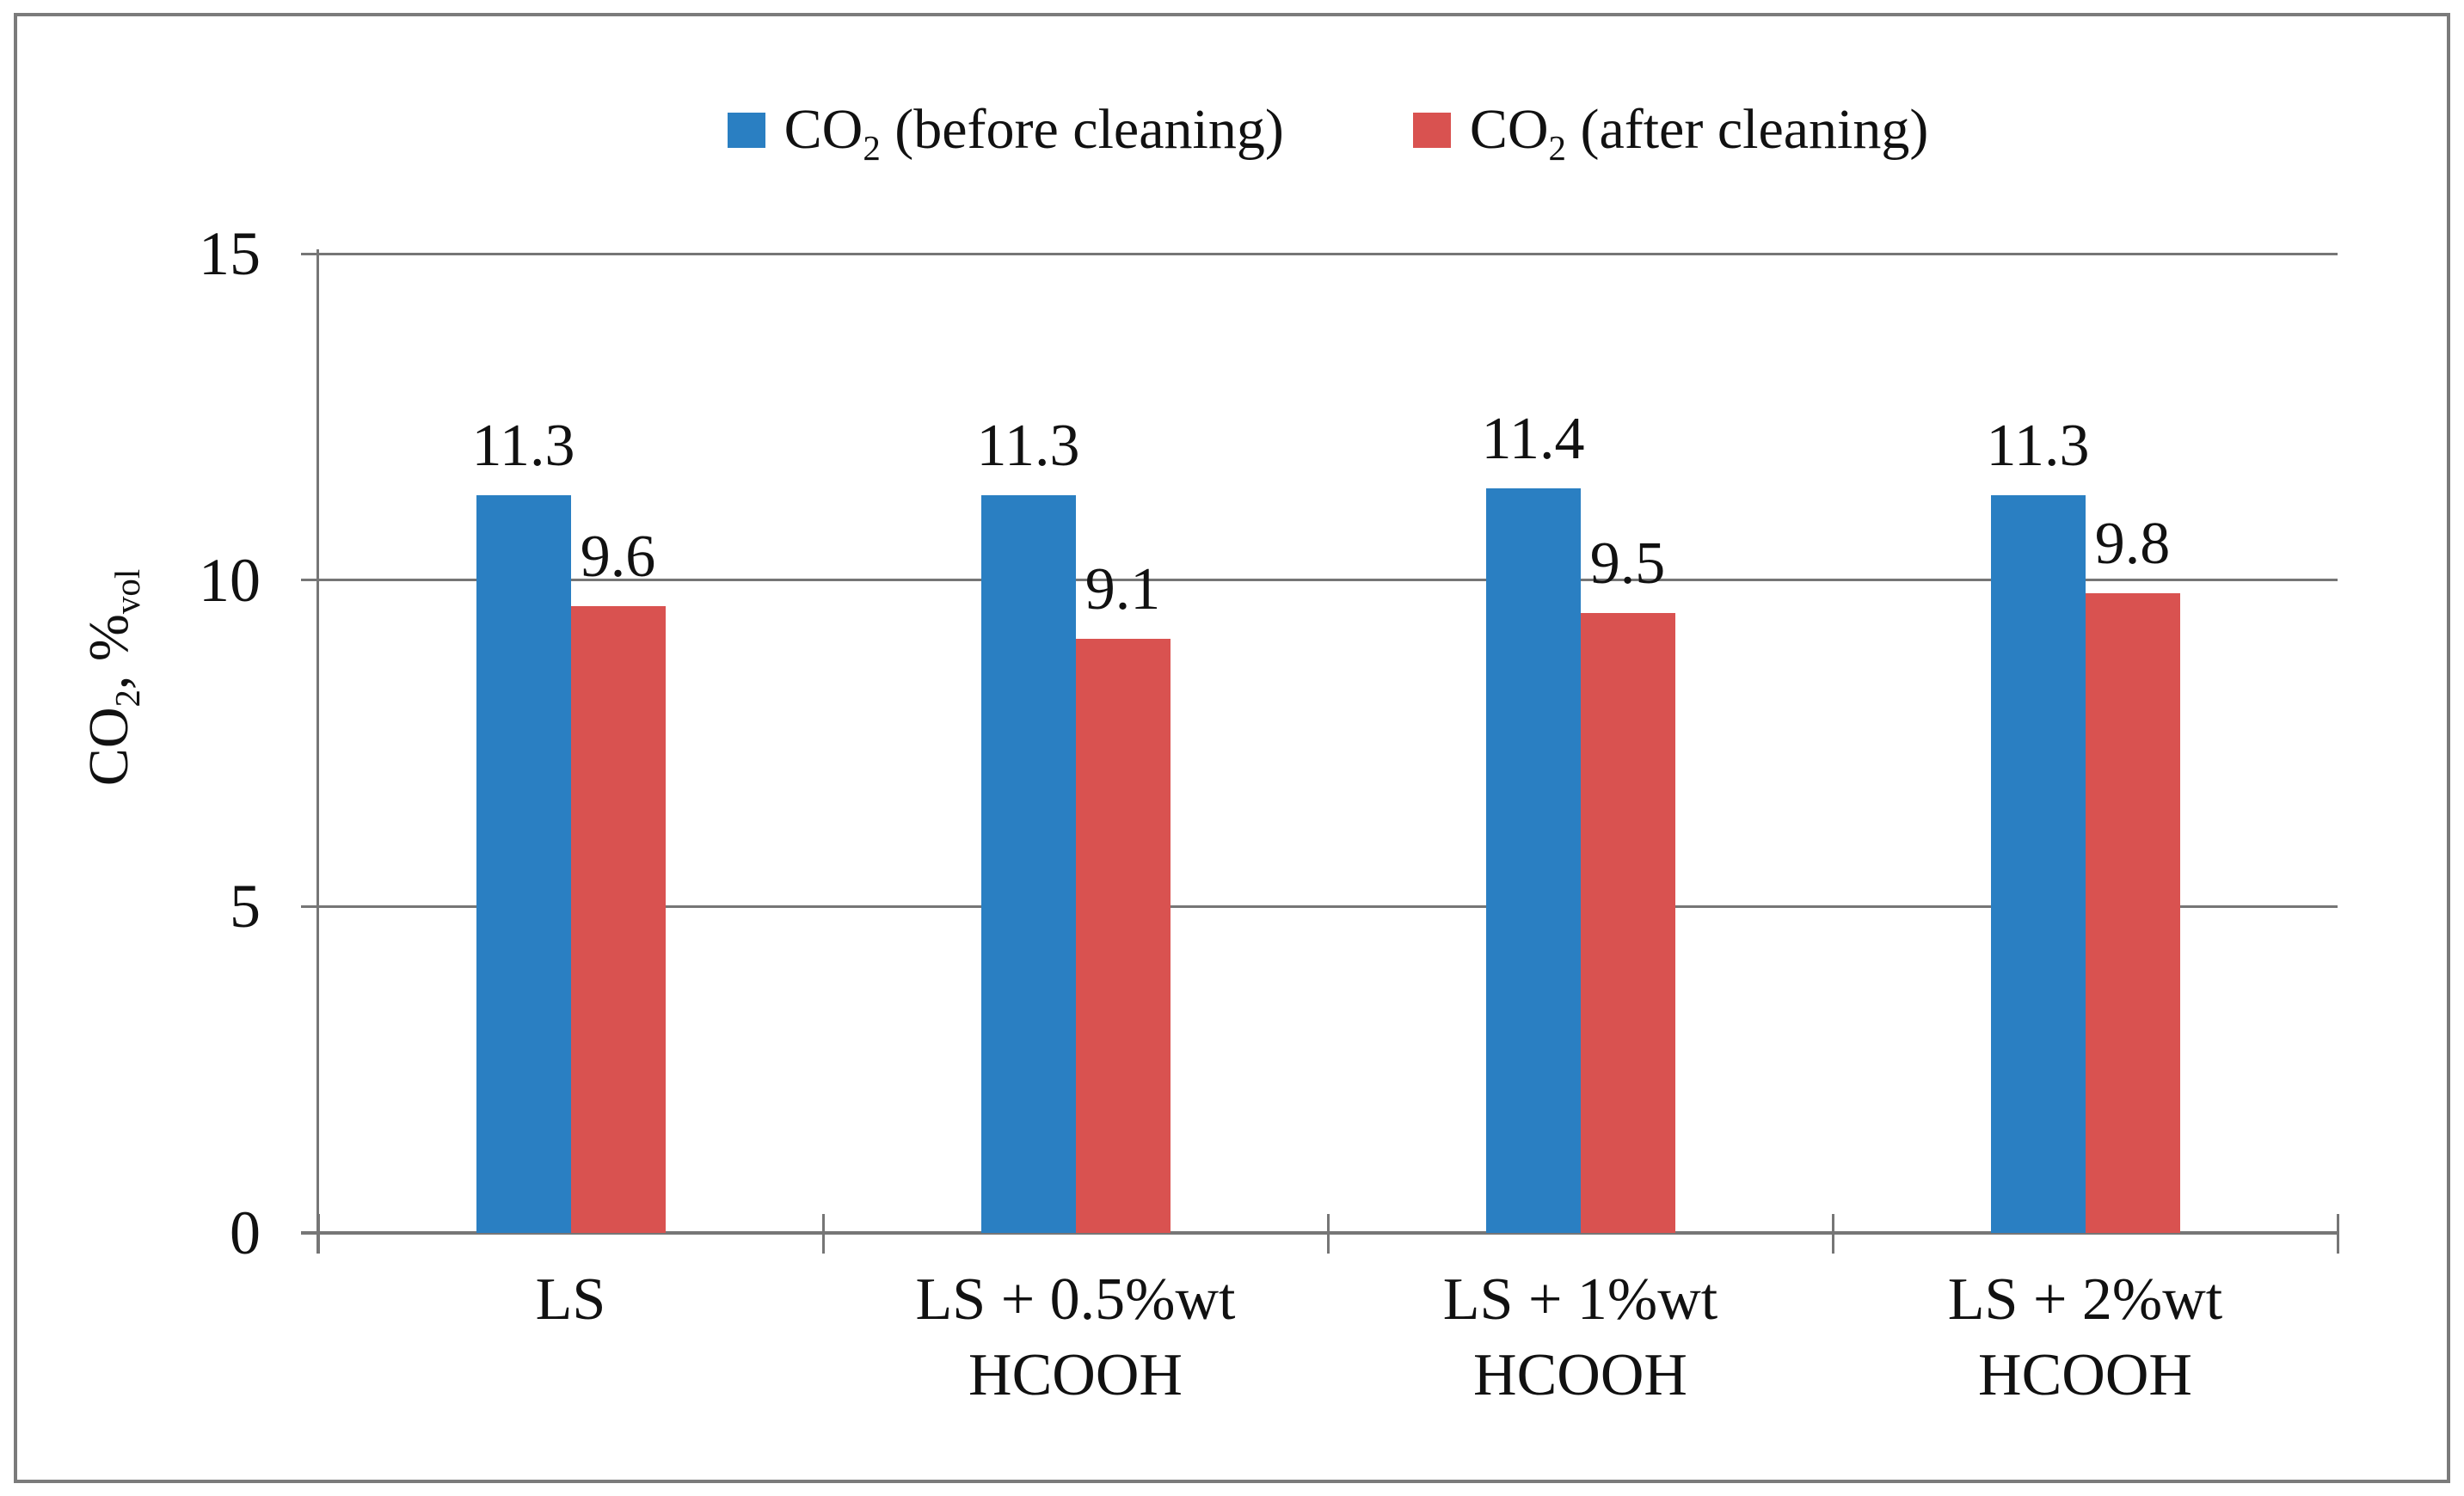  What do you see at coordinates (1432, 130) in the screenshot?
I see `legend-swatch-after-icon` at bounding box center [1432, 130].